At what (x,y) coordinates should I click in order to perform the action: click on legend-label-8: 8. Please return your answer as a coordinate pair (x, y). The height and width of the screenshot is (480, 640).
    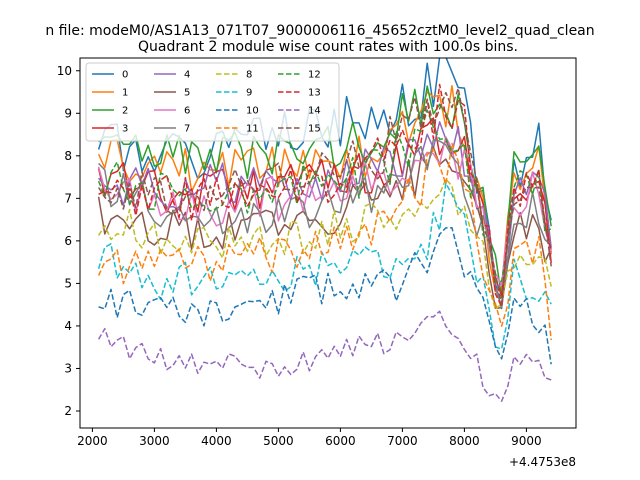
    Looking at the image, I should click on (249, 75).